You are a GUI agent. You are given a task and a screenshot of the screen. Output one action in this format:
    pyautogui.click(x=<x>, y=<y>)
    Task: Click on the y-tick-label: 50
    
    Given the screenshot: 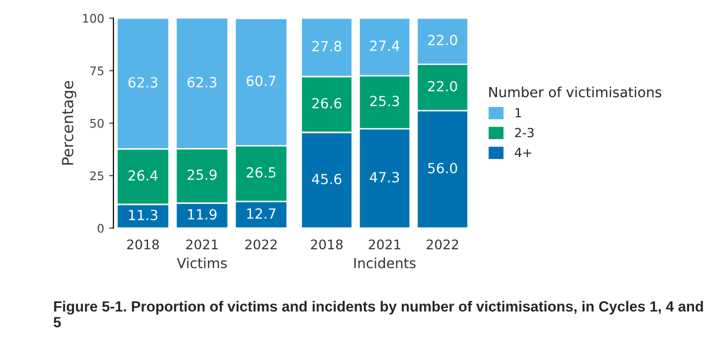 What is the action you would take?
    pyautogui.click(x=97, y=123)
    